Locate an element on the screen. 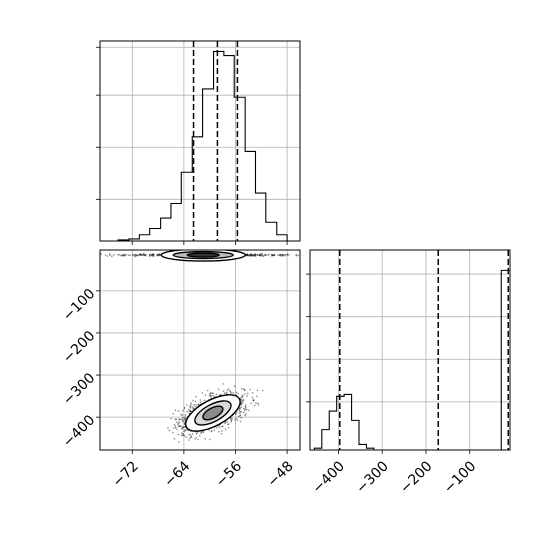  scatter-ytick-label-1: −200 is located at coordinates (79, 347).